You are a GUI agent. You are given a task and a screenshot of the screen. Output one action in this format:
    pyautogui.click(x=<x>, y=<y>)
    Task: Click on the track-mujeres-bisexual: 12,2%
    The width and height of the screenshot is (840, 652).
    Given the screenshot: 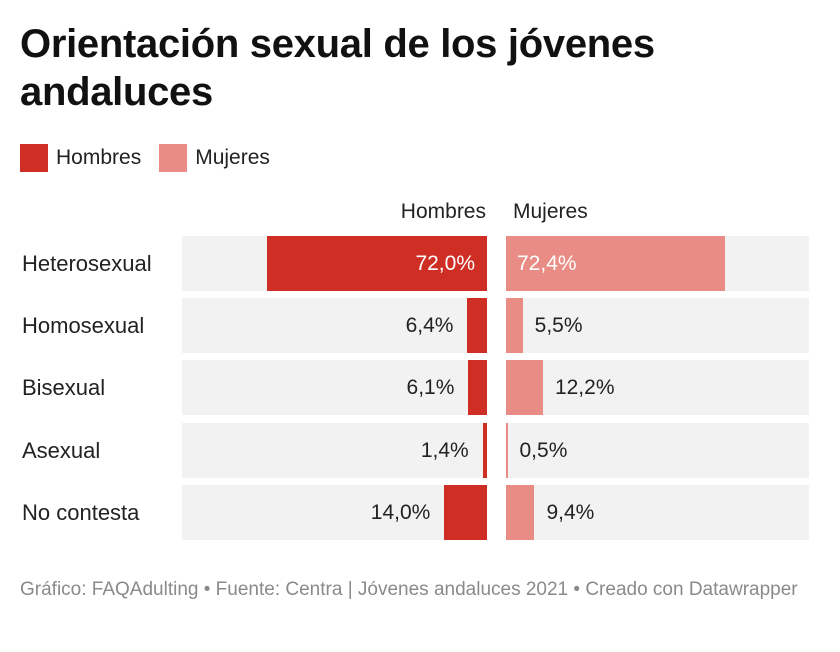 What is the action you would take?
    pyautogui.click(x=657, y=388)
    